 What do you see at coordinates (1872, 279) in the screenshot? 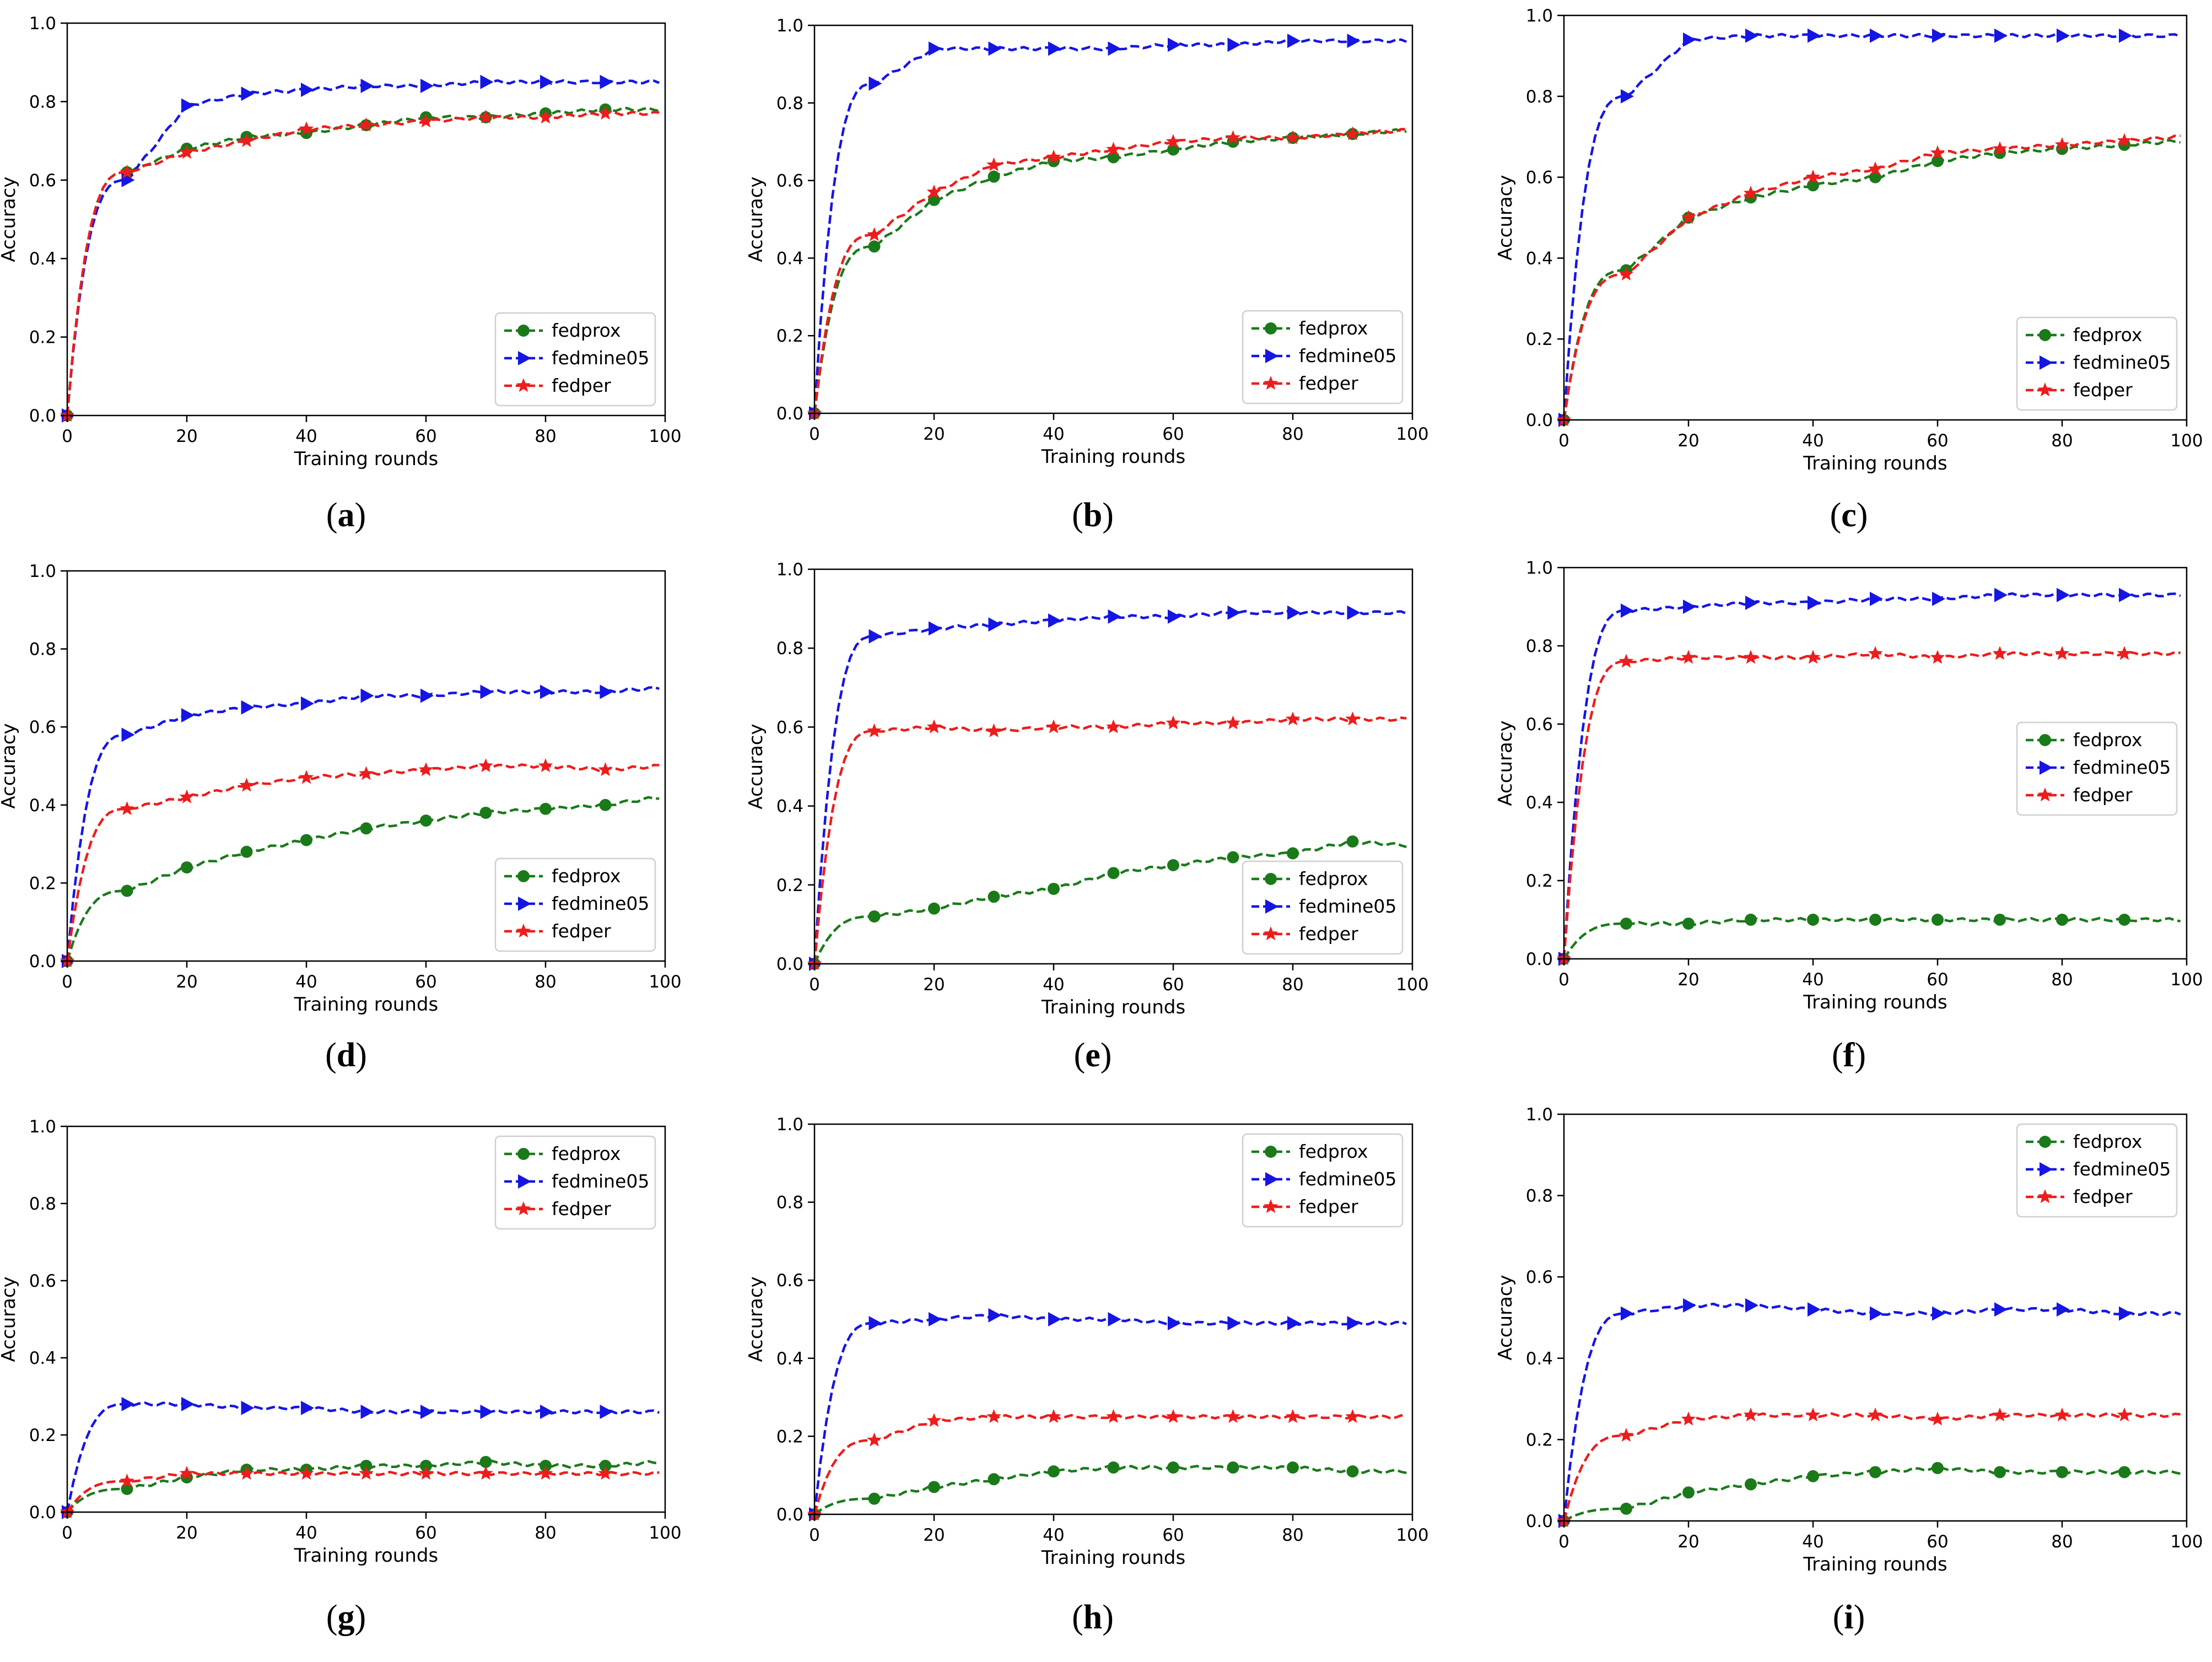
I see `series-line-fedprox` at bounding box center [1872, 279].